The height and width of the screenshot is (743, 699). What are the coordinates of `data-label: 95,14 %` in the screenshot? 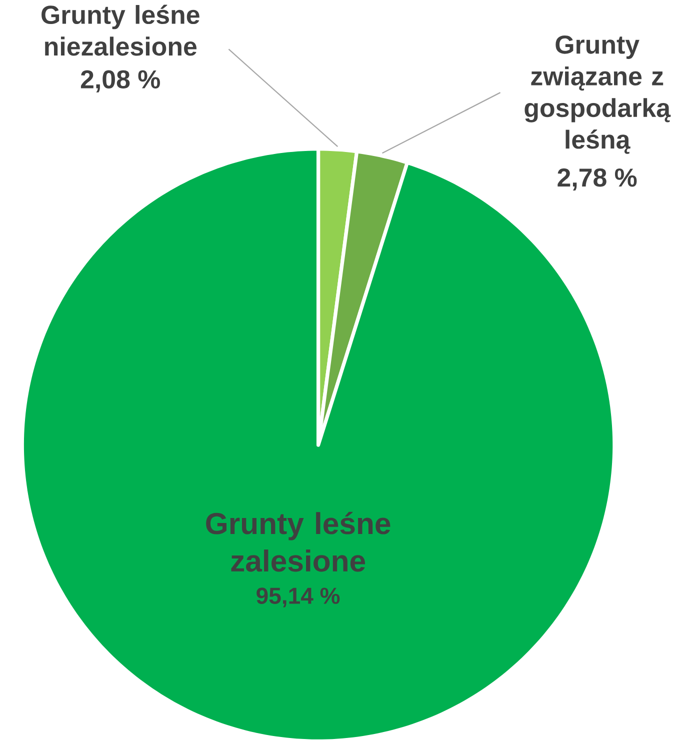 It's located at (298, 598).